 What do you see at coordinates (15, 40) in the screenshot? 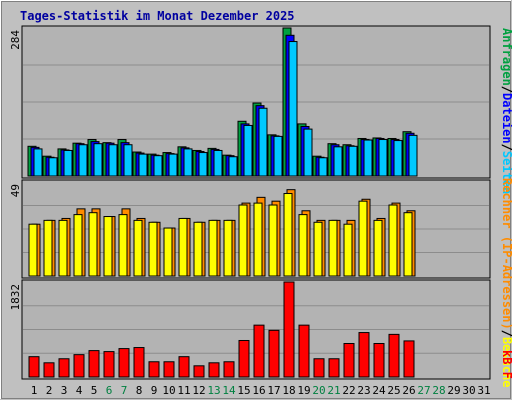
I see `y-max-label-requests: 284` at bounding box center [15, 40].